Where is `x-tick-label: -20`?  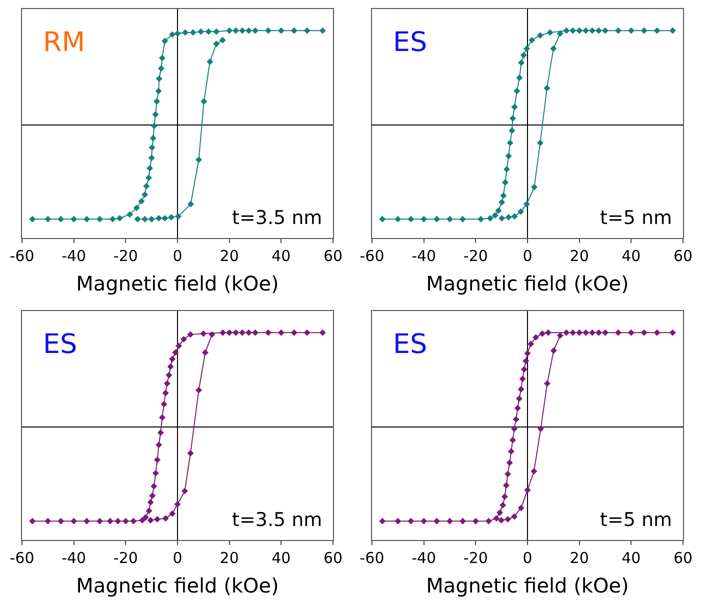 x-tick-label: -20 is located at coordinates (125, 256).